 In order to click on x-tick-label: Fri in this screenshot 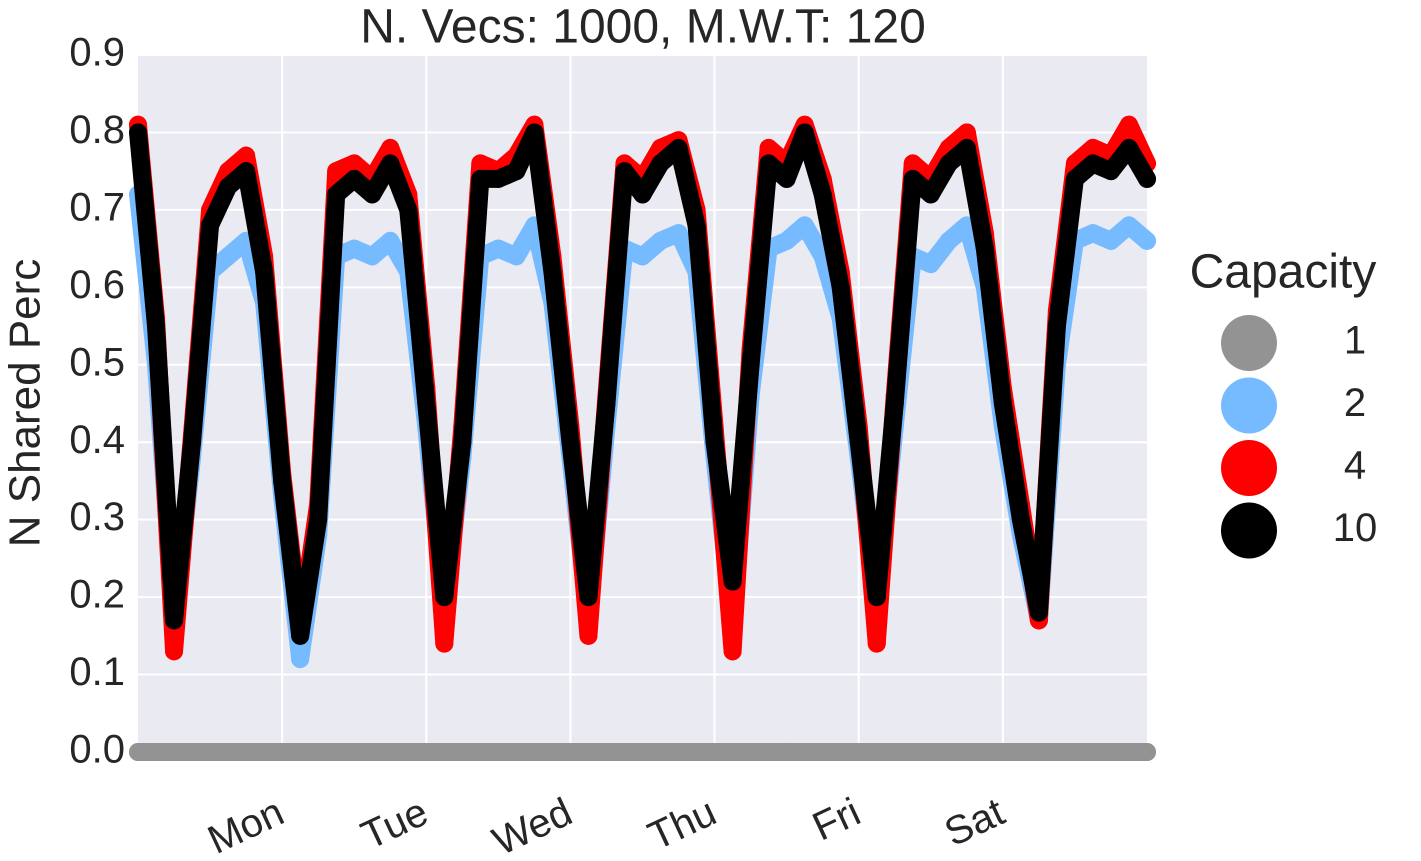, I will do `click(836, 820)`.